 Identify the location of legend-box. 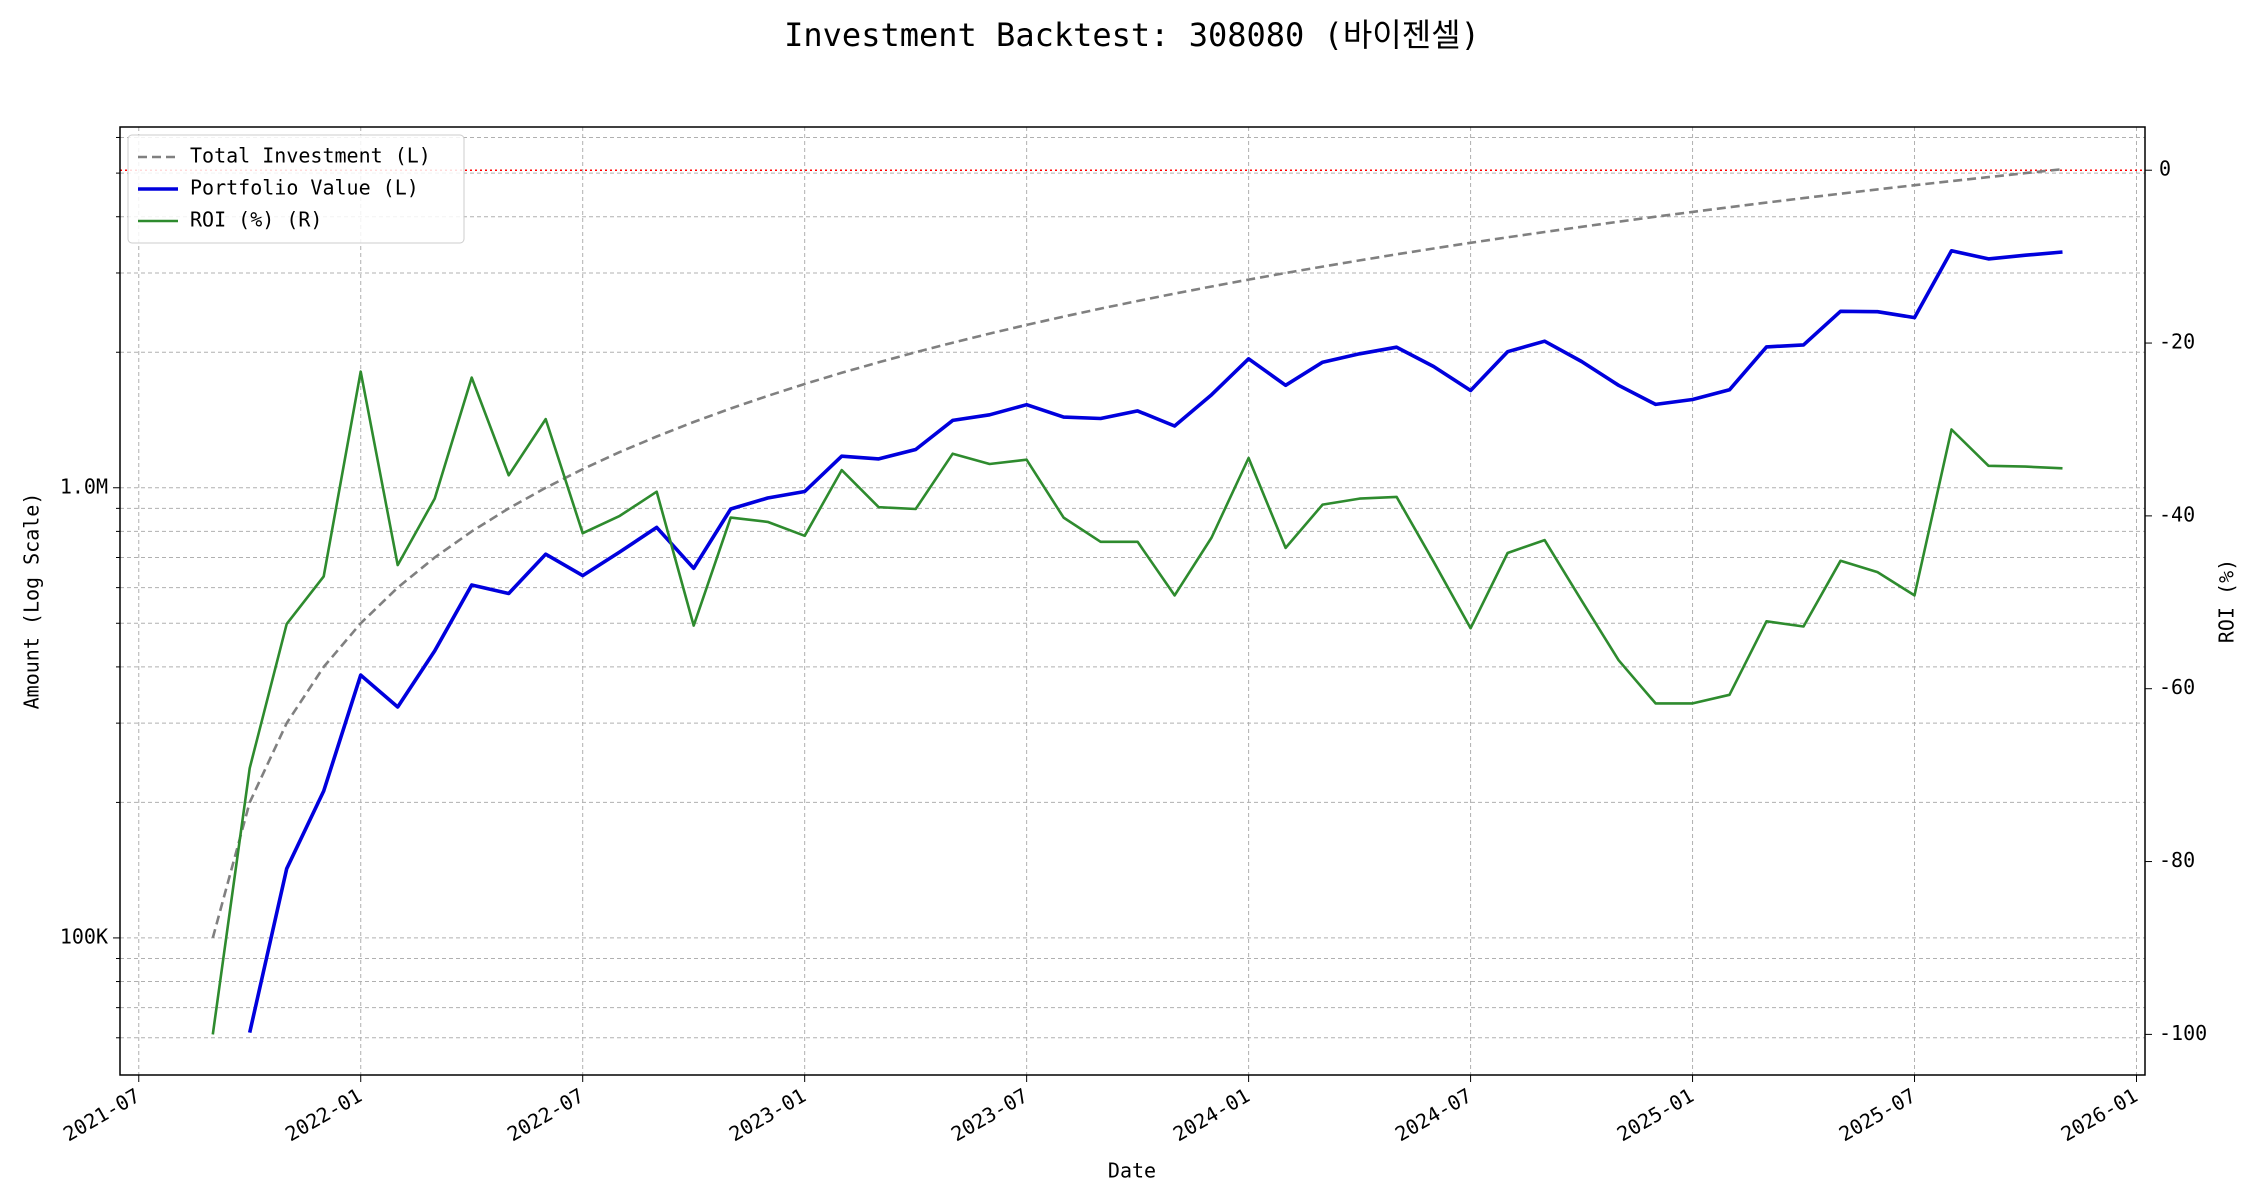
(296, 189).